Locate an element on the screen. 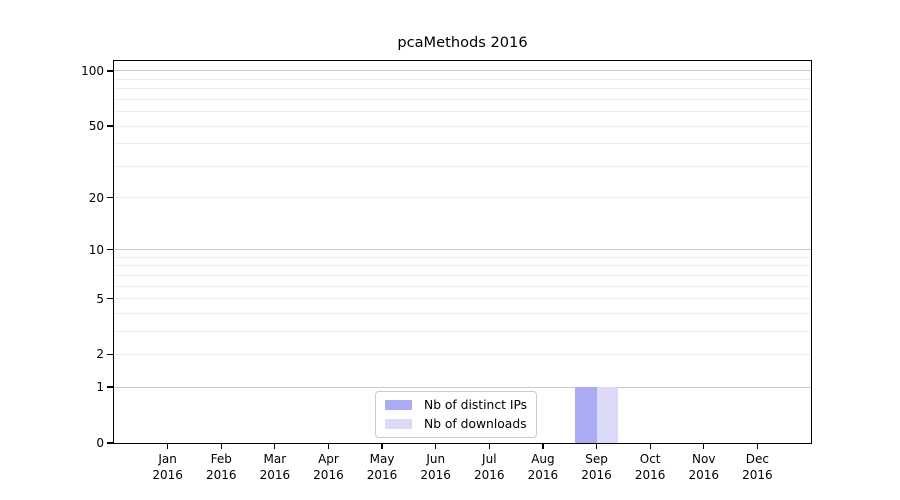 Image resolution: width=900 pixels, height=500 pixels. month-label: Jan is located at coordinates (167, 459).